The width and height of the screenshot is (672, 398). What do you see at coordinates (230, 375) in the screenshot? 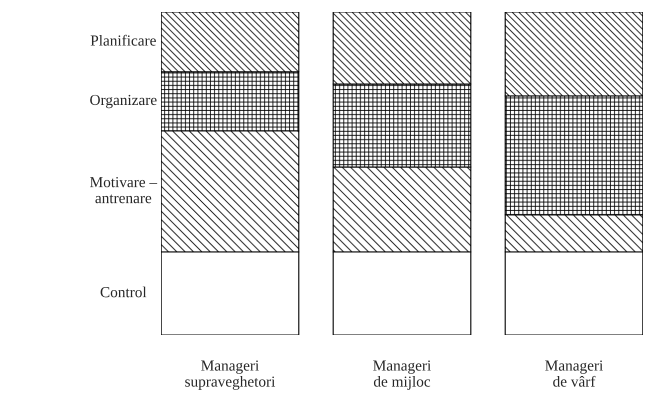
I see `x-tick-label: Manageri supraveghetori` at bounding box center [230, 375].